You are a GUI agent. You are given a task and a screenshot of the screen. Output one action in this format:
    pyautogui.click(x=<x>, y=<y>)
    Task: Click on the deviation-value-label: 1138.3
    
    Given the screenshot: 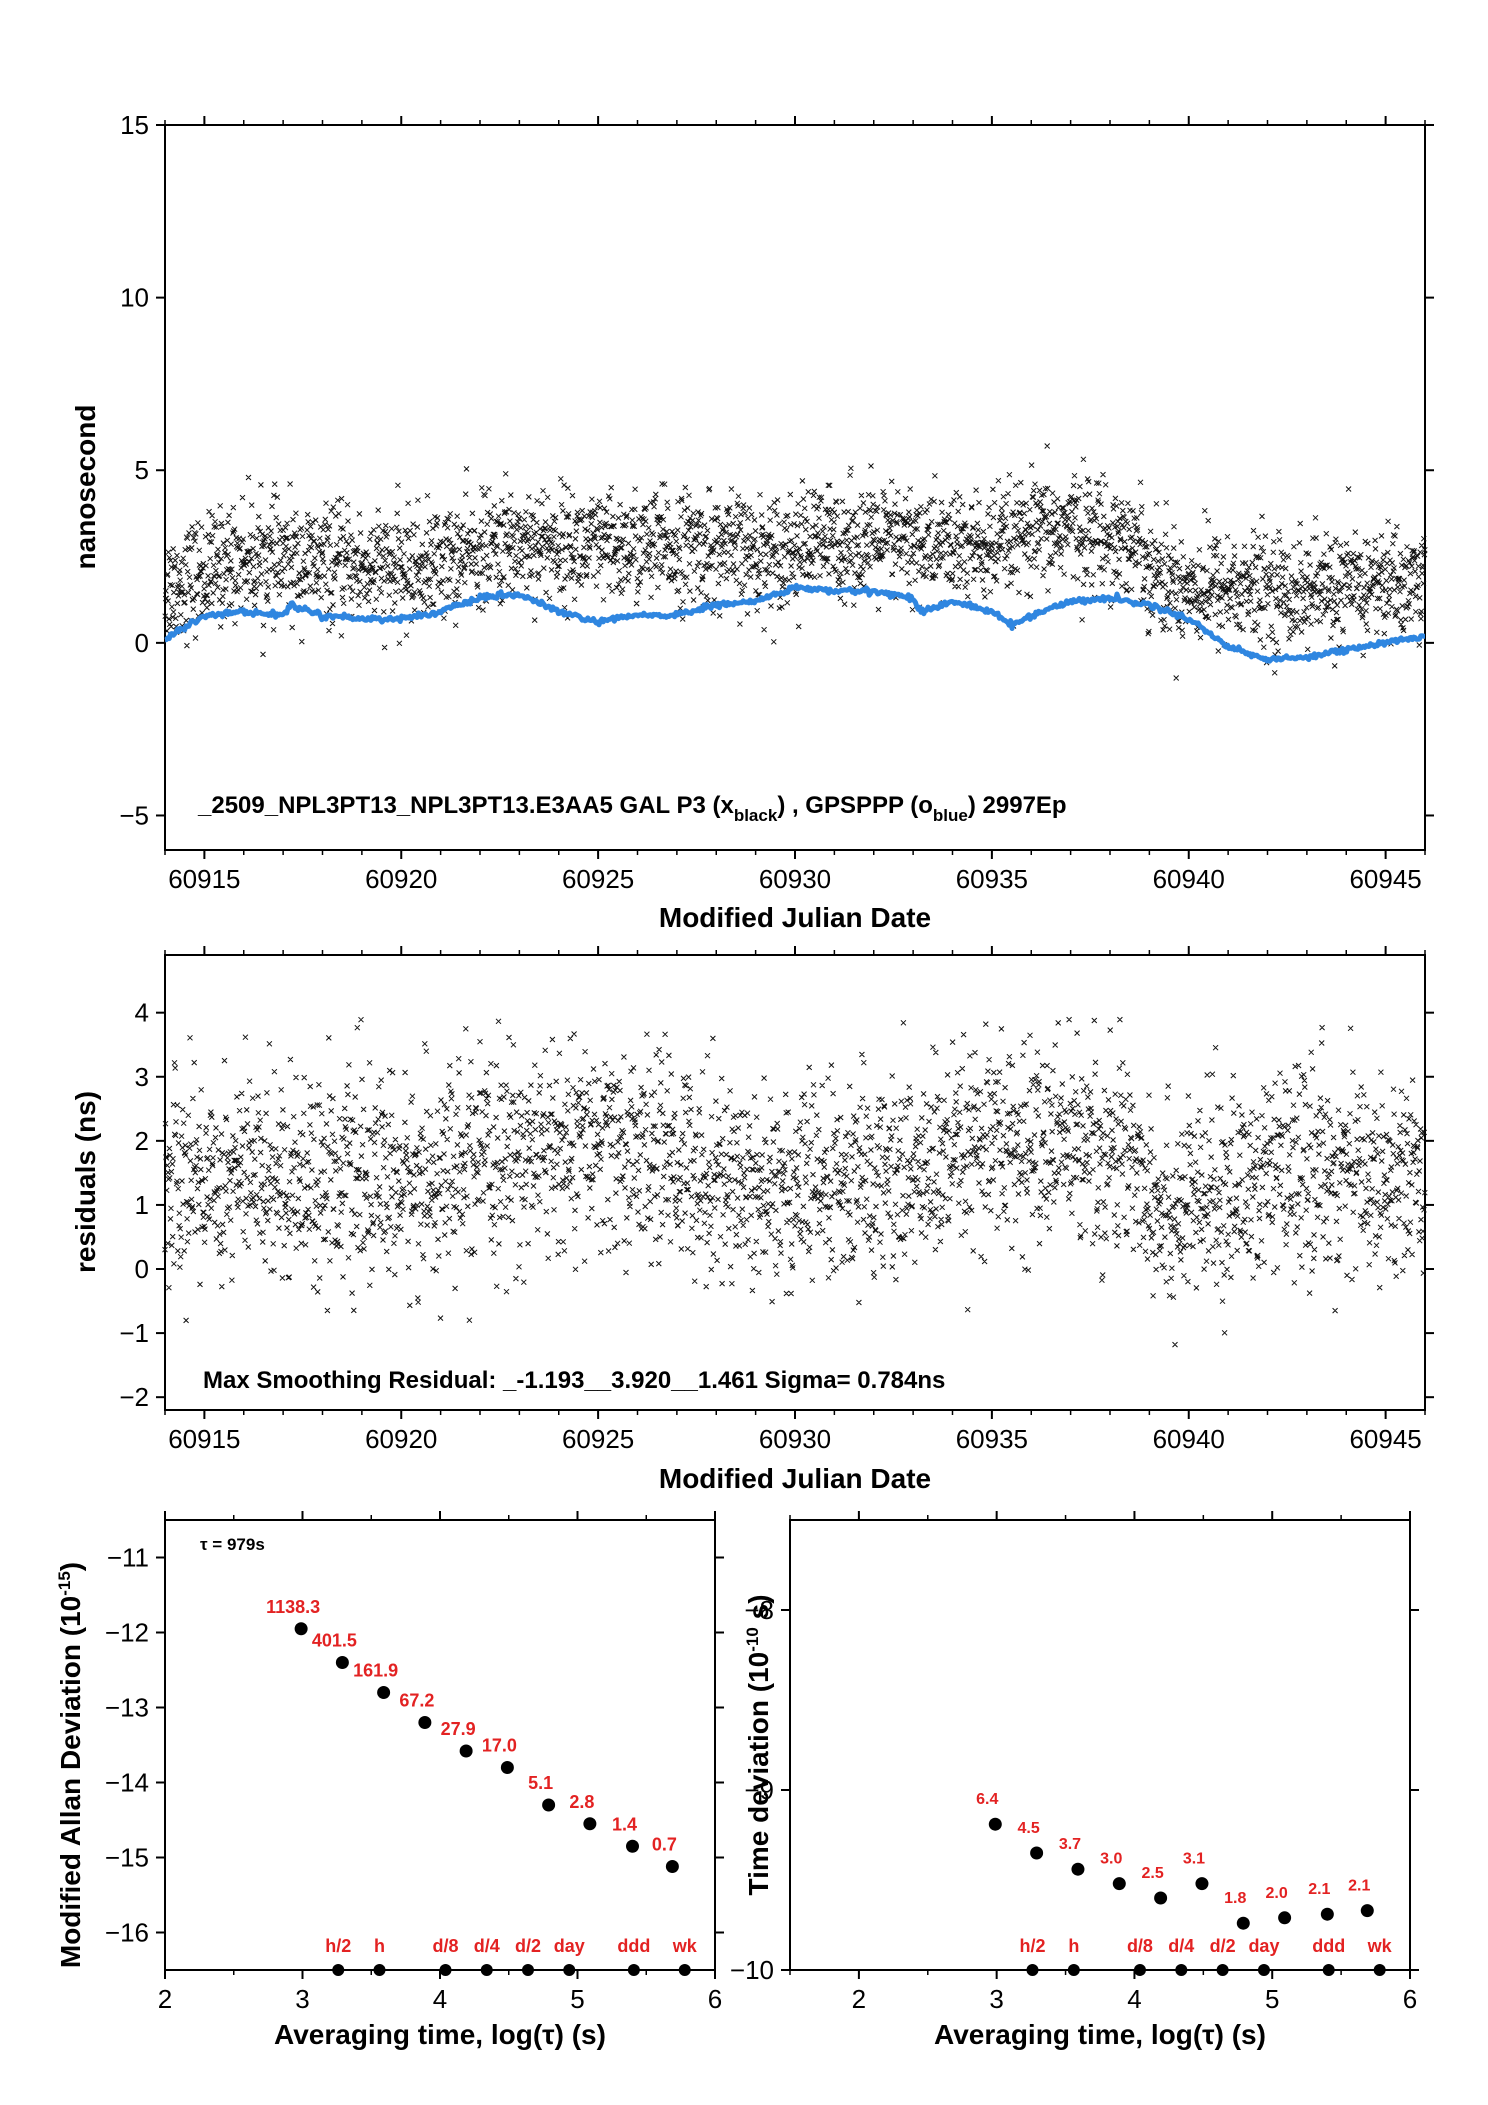 What is the action you would take?
    pyautogui.click(x=293, y=1607)
    